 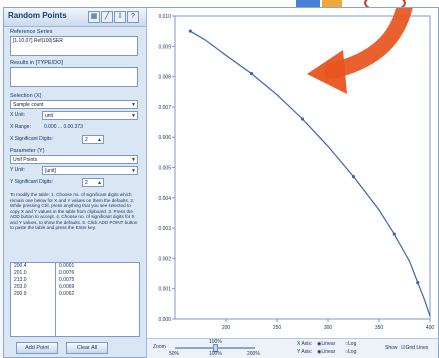 What do you see at coordinates (164, 229) in the screenshot?
I see `y-tick-label: 0.003` at bounding box center [164, 229].